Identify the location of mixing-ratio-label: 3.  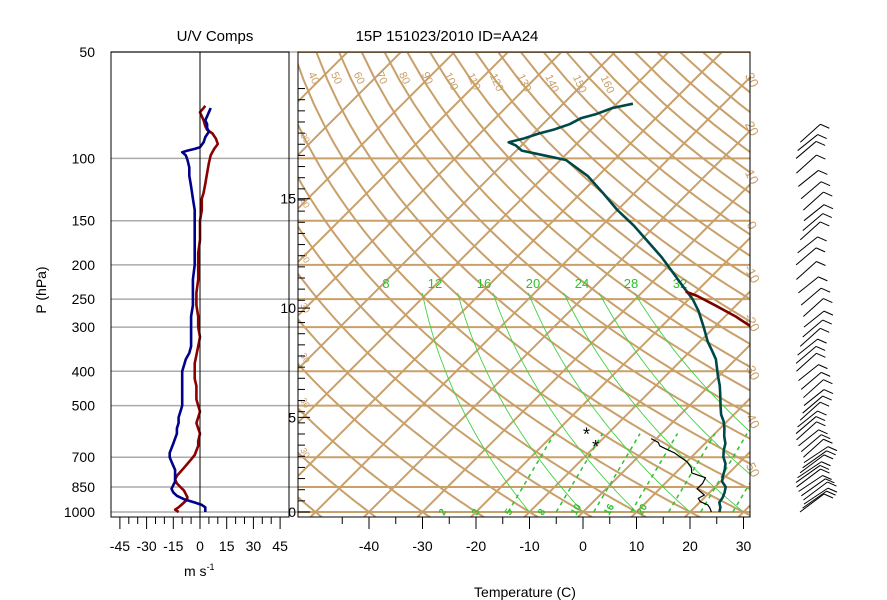
(476, 512).